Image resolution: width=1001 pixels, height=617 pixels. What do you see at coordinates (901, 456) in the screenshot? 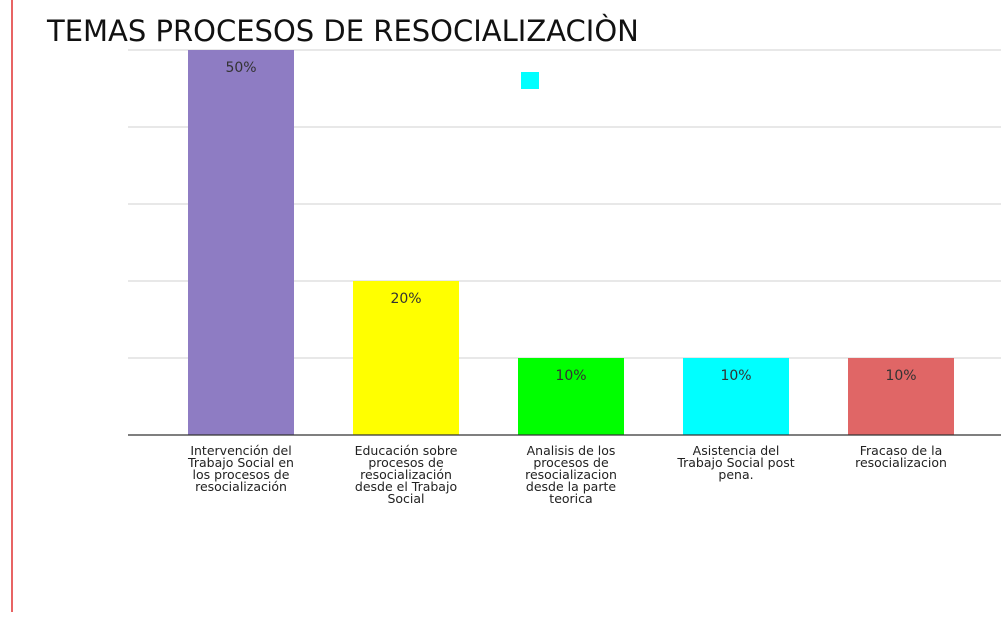
I see `x-tick-label: Fracaso de la resocializacion` at bounding box center [901, 456].